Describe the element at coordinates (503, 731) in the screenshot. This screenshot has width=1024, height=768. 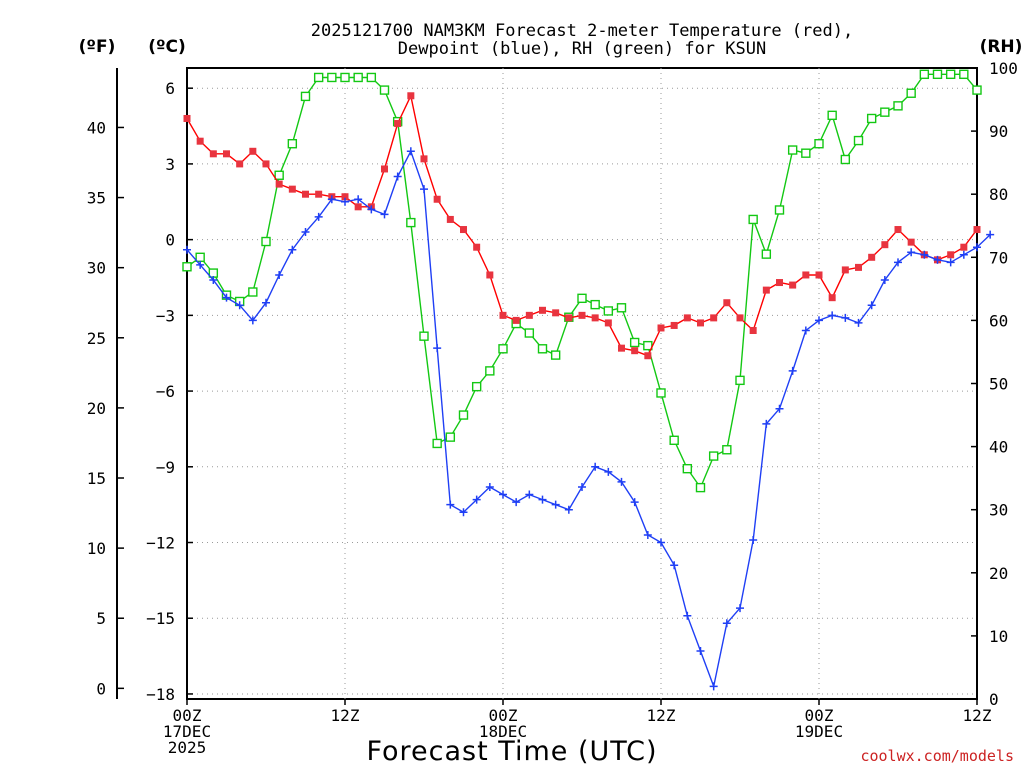
I see `x-tick-label: 18DEC` at that location.